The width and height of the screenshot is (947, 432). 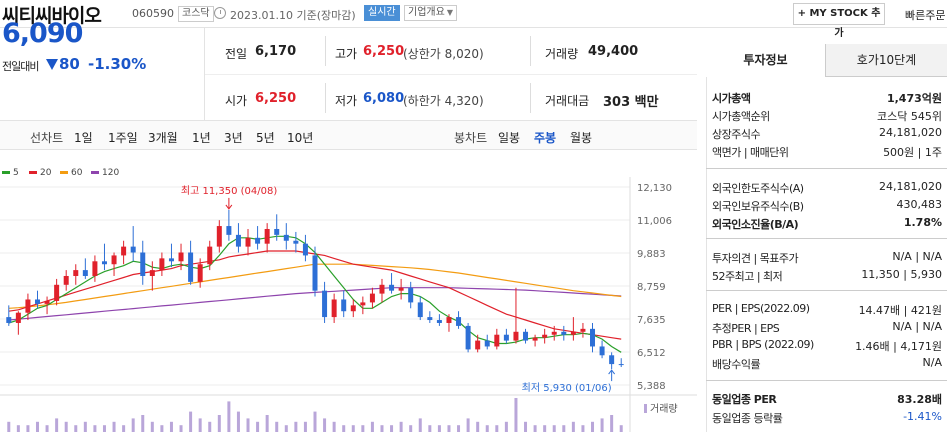 I want to click on period-3y: 3년, so click(x=233, y=138).